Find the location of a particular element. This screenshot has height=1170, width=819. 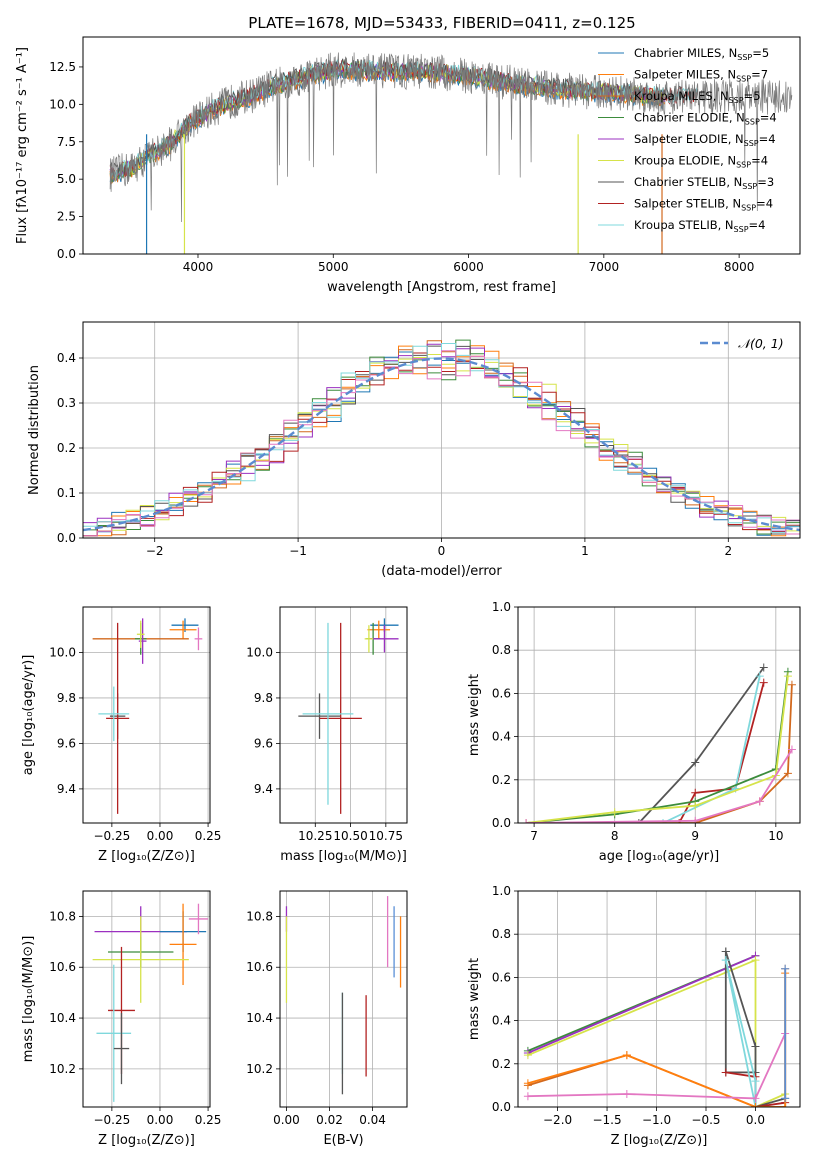

age_vs_Z-xtick-label: −0.25 is located at coordinates (111, 836).